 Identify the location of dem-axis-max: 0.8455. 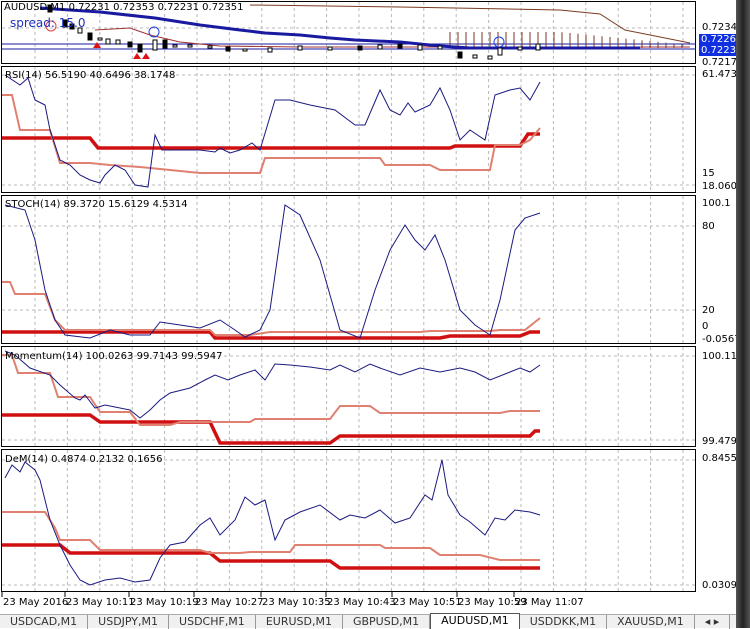
(719, 458).